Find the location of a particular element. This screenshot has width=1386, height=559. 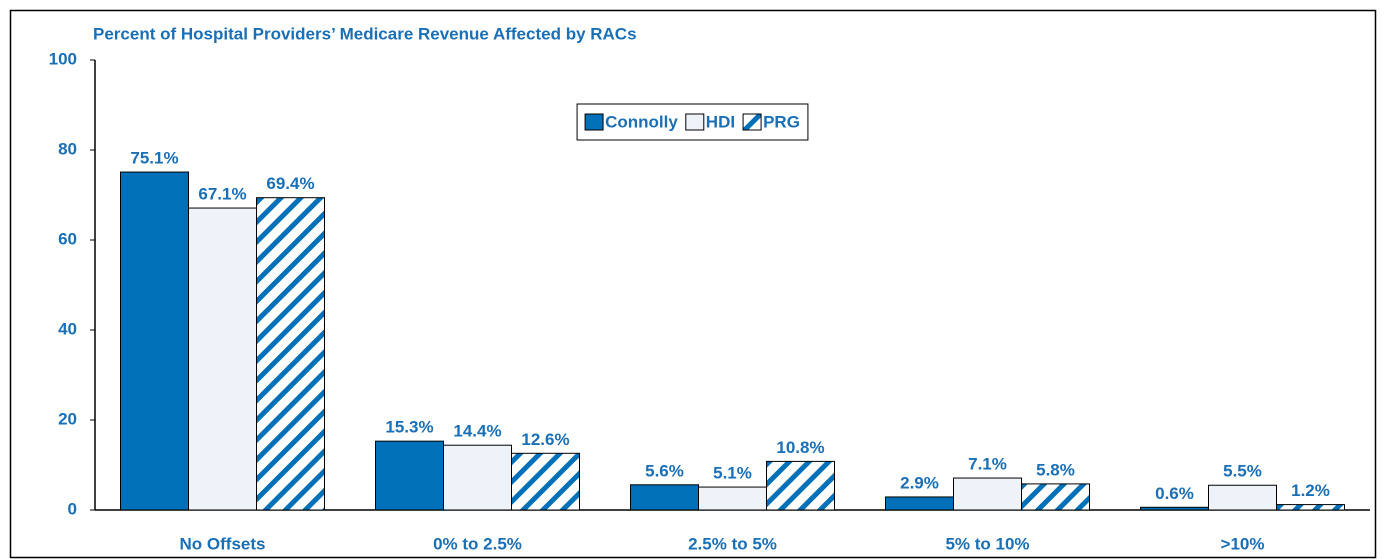

value-label: 0.6% is located at coordinates (1174, 493).